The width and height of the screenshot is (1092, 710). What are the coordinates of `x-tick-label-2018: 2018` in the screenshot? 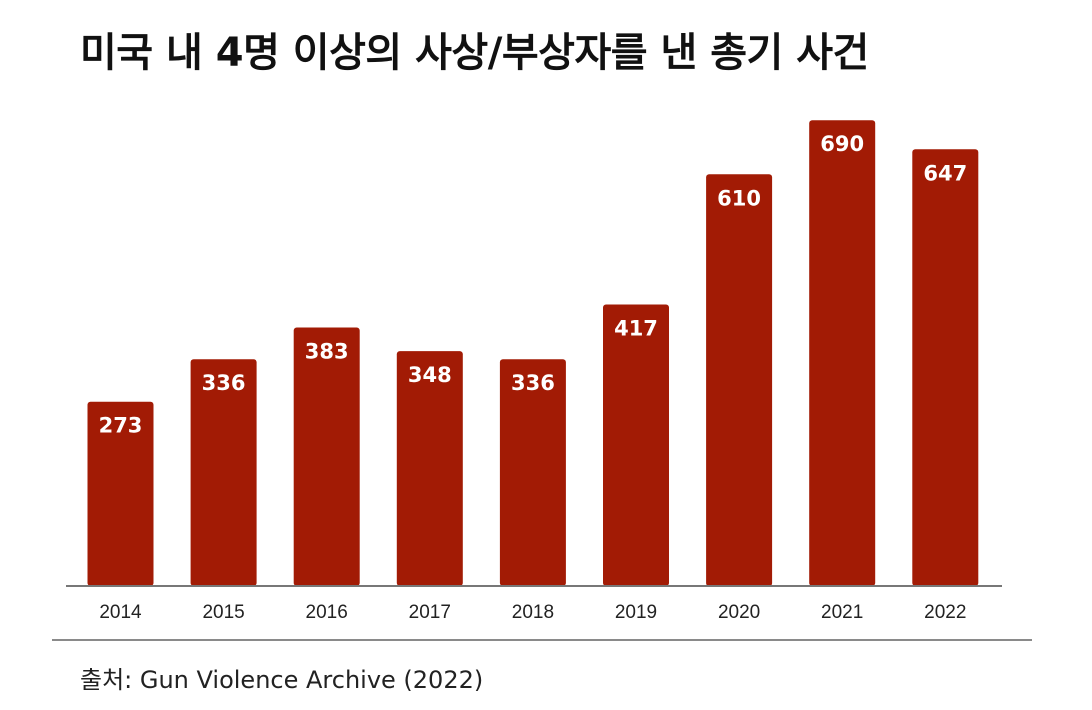 It's located at (533, 612).